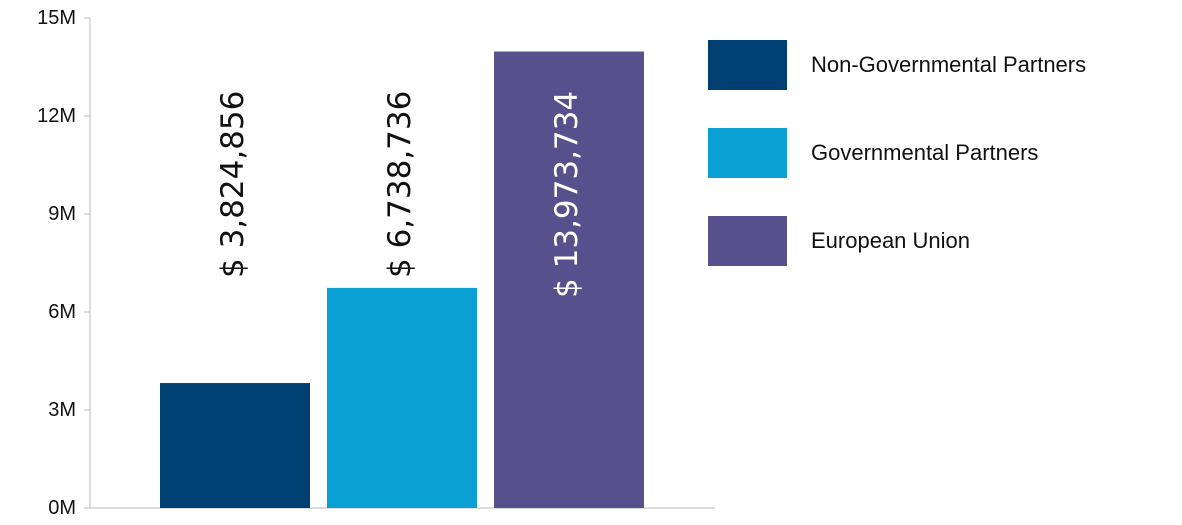  Describe the element at coordinates (400, 184) in the screenshot. I see `data-label-2: $ 6,738,736` at that location.